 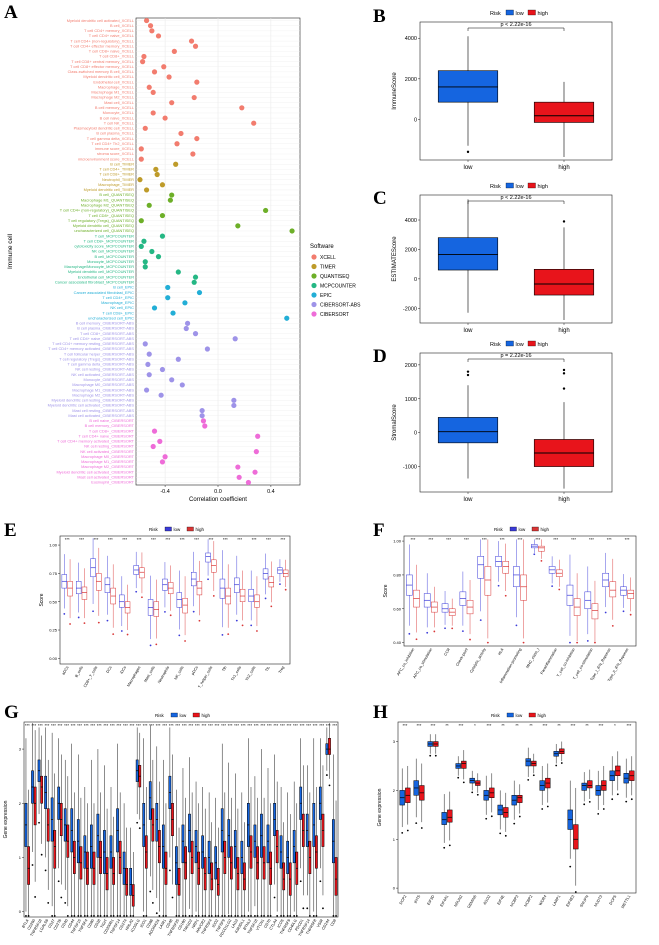 What do you see at coordinates (168, 529) in the screenshot?
I see `boxplot-e-legend-swatch` at bounding box center [168, 529].